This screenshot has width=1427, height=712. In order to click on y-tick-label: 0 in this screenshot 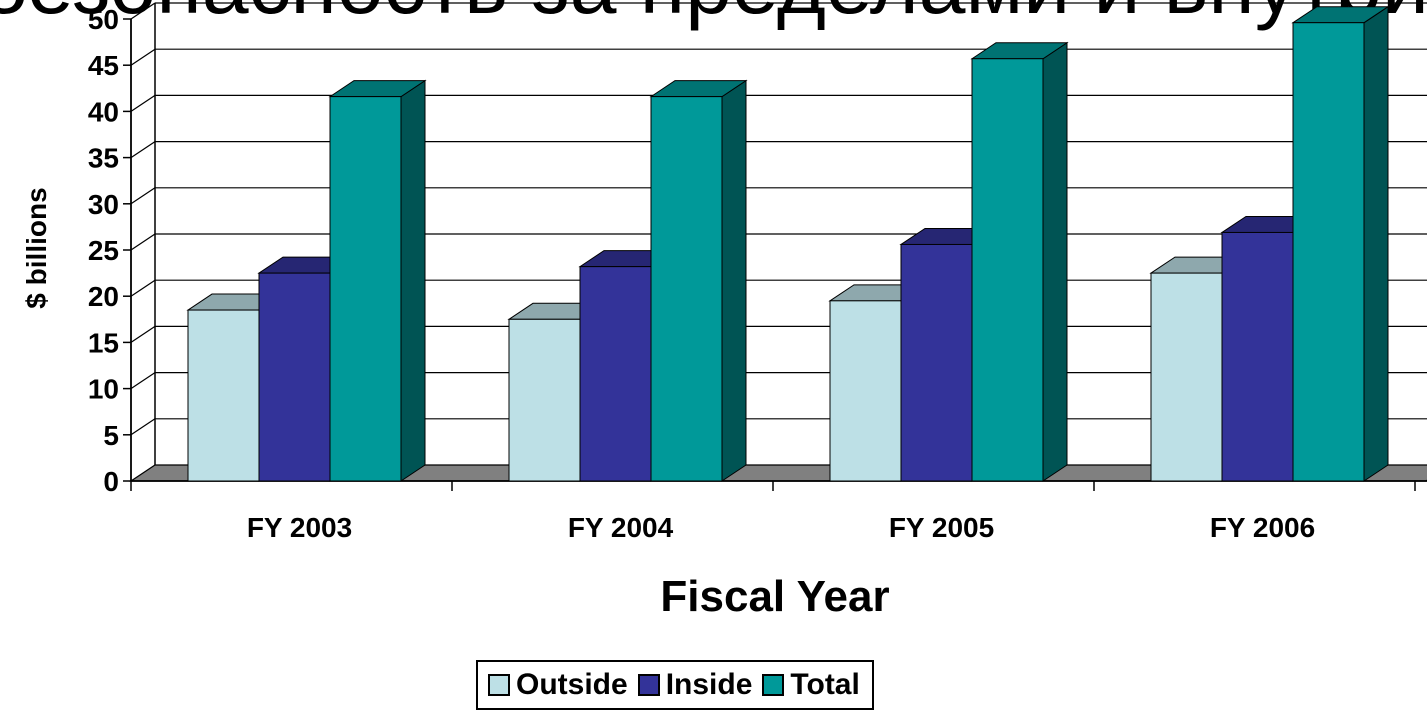, I will do `click(111, 481)`.